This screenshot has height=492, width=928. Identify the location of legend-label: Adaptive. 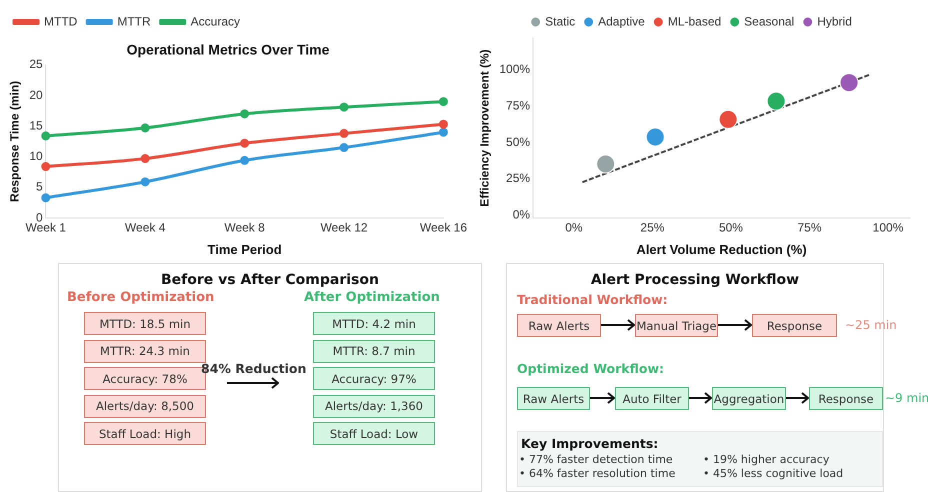
(622, 21).